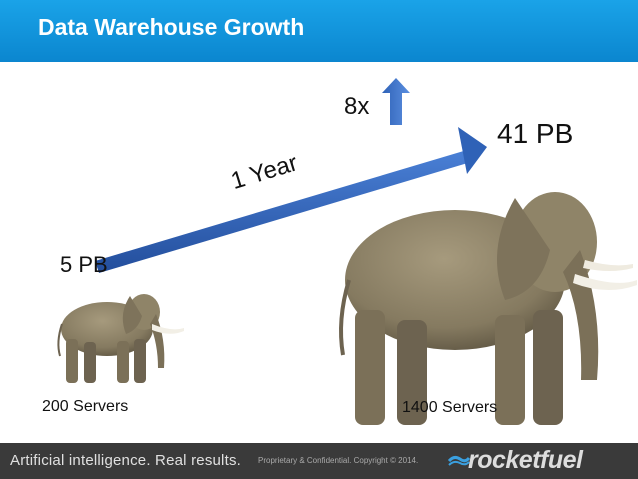 Image resolution: width=638 pixels, height=479 pixels. What do you see at coordinates (84, 264) in the screenshot?
I see `start-size-label: 5 PB` at bounding box center [84, 264].